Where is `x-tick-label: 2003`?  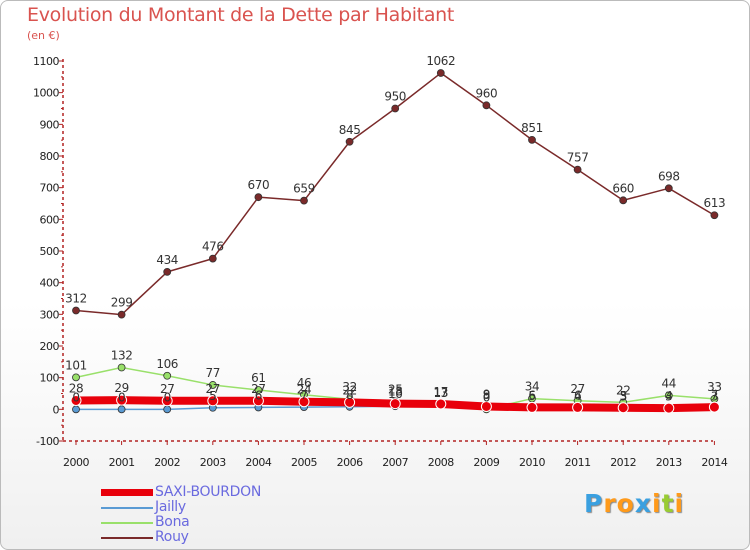 x-tick-label: 2003 is located at coordinates (213, 462).